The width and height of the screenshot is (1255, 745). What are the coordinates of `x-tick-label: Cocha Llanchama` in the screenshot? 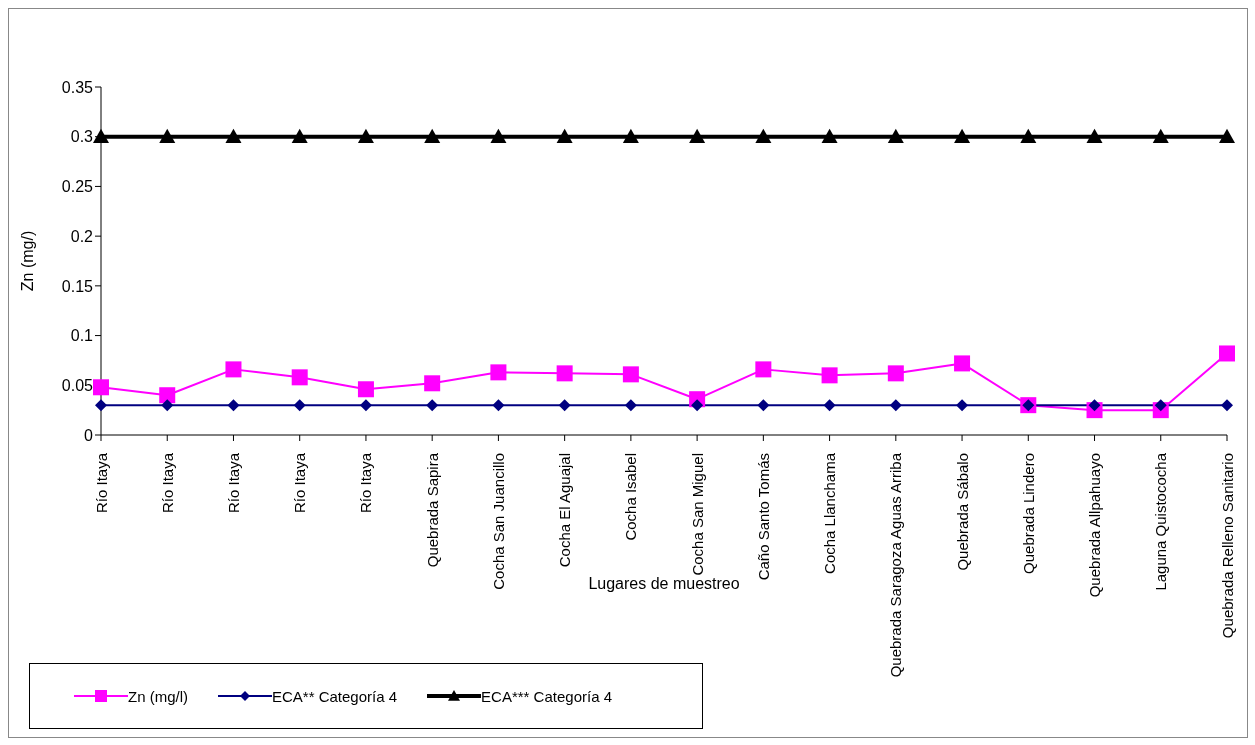 It's located at (830, 513).